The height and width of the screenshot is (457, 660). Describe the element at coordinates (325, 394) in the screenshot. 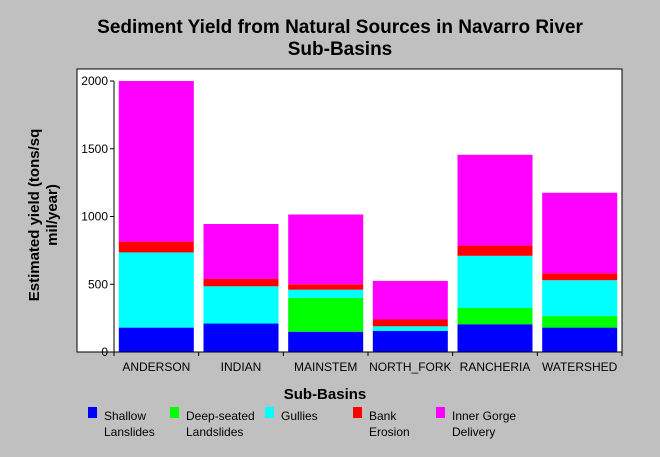

I see `x-axis-title: Sub-Basins` at that location.